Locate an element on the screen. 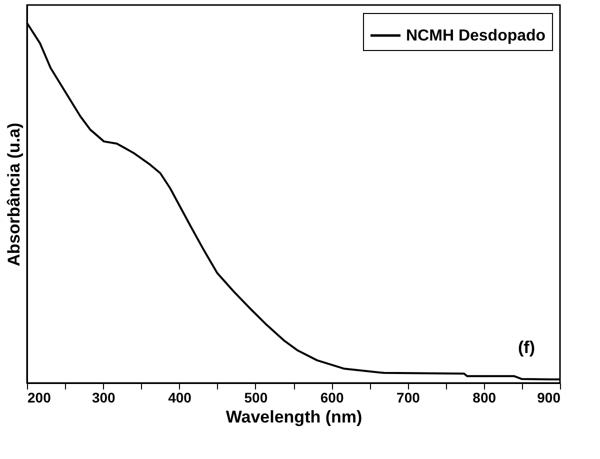  x-axis-title: Wavelength (nm) is located at coordinates (294, 417).